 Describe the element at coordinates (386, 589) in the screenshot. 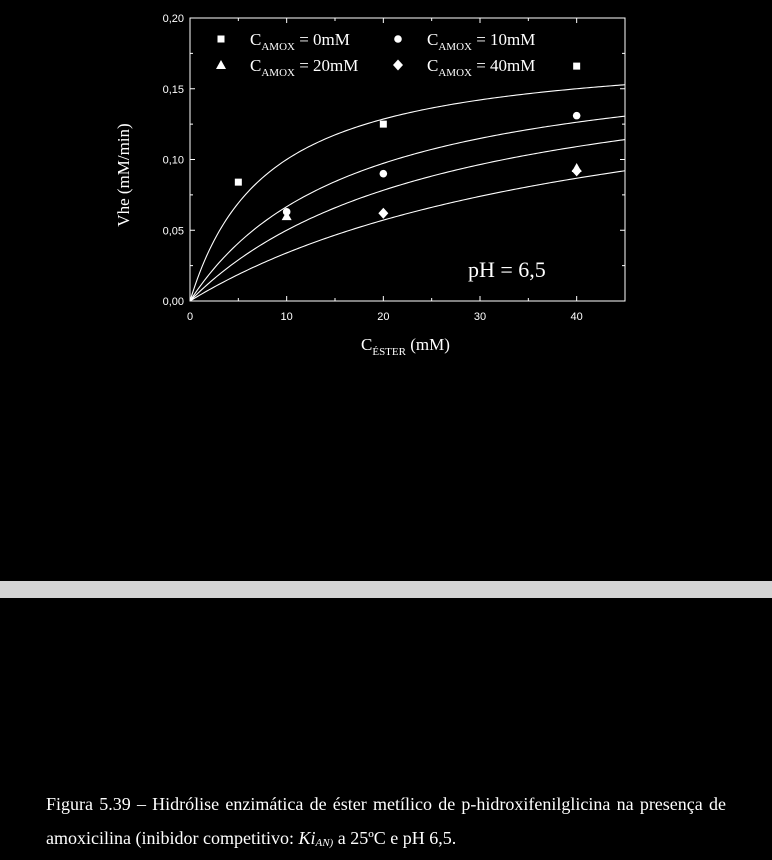

I see `page-divider` at that location.